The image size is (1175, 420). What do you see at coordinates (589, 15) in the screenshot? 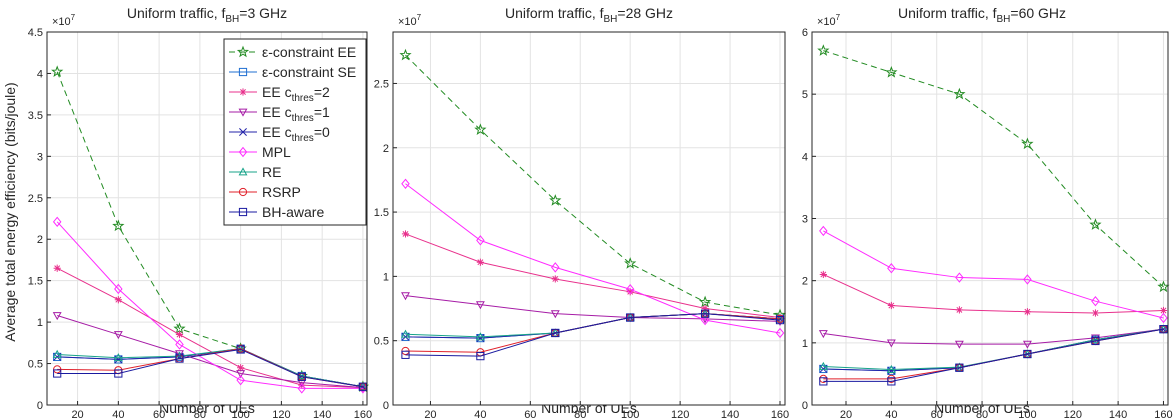
I see `chart-title-2: Uniform traffic, fBH=28 GHz` at bounding box center [589, 15].